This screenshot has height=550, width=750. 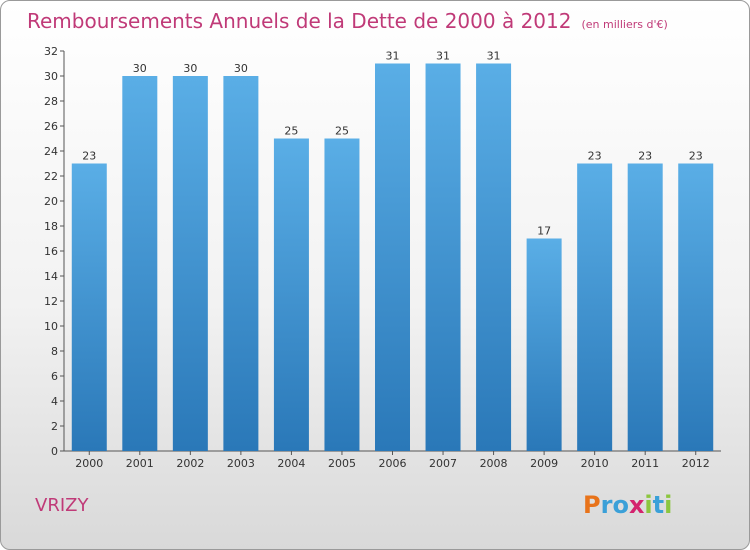 What do you see at coordinates (443, 463) in the screenshot?
I see `x-tick-label: 2007` at bounding box center [443, 463].